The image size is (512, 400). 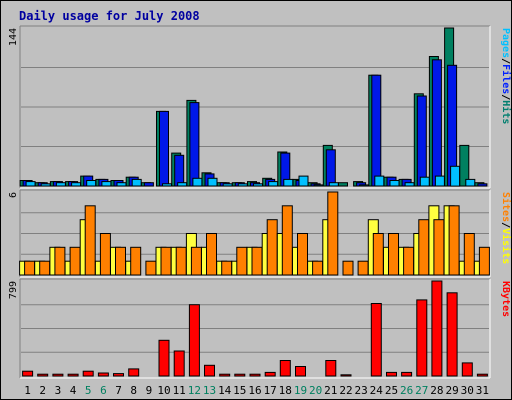 What do you see at coordinates (194, 390) in the screenshot?
I see `x-tick-label: 12` at bounding box center [194, 390].